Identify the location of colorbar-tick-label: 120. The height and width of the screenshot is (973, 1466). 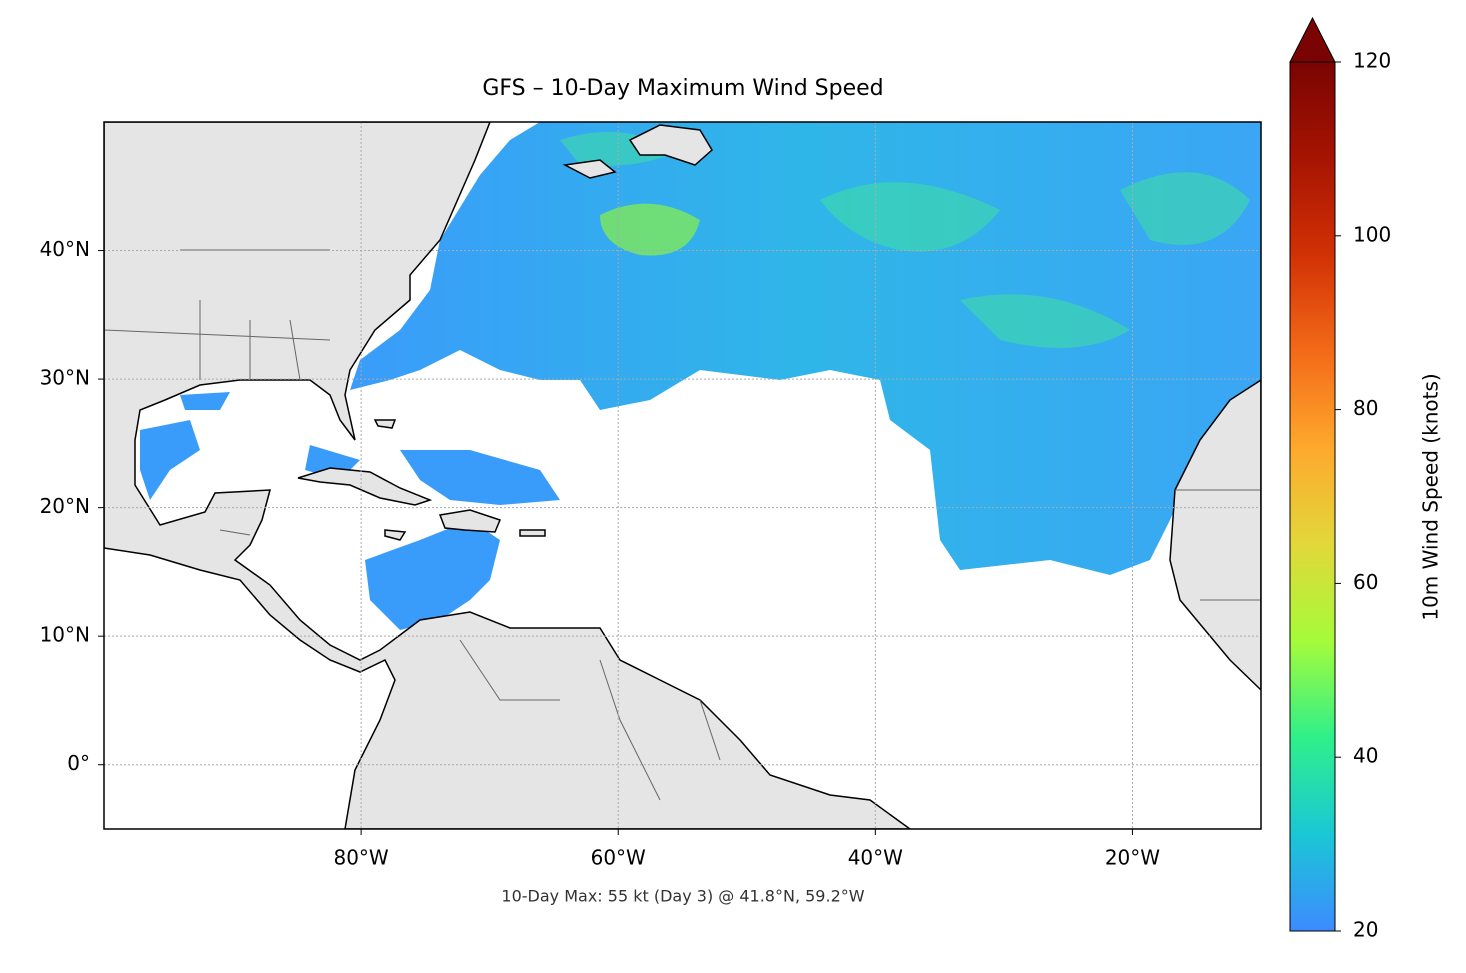
(1372, 61).